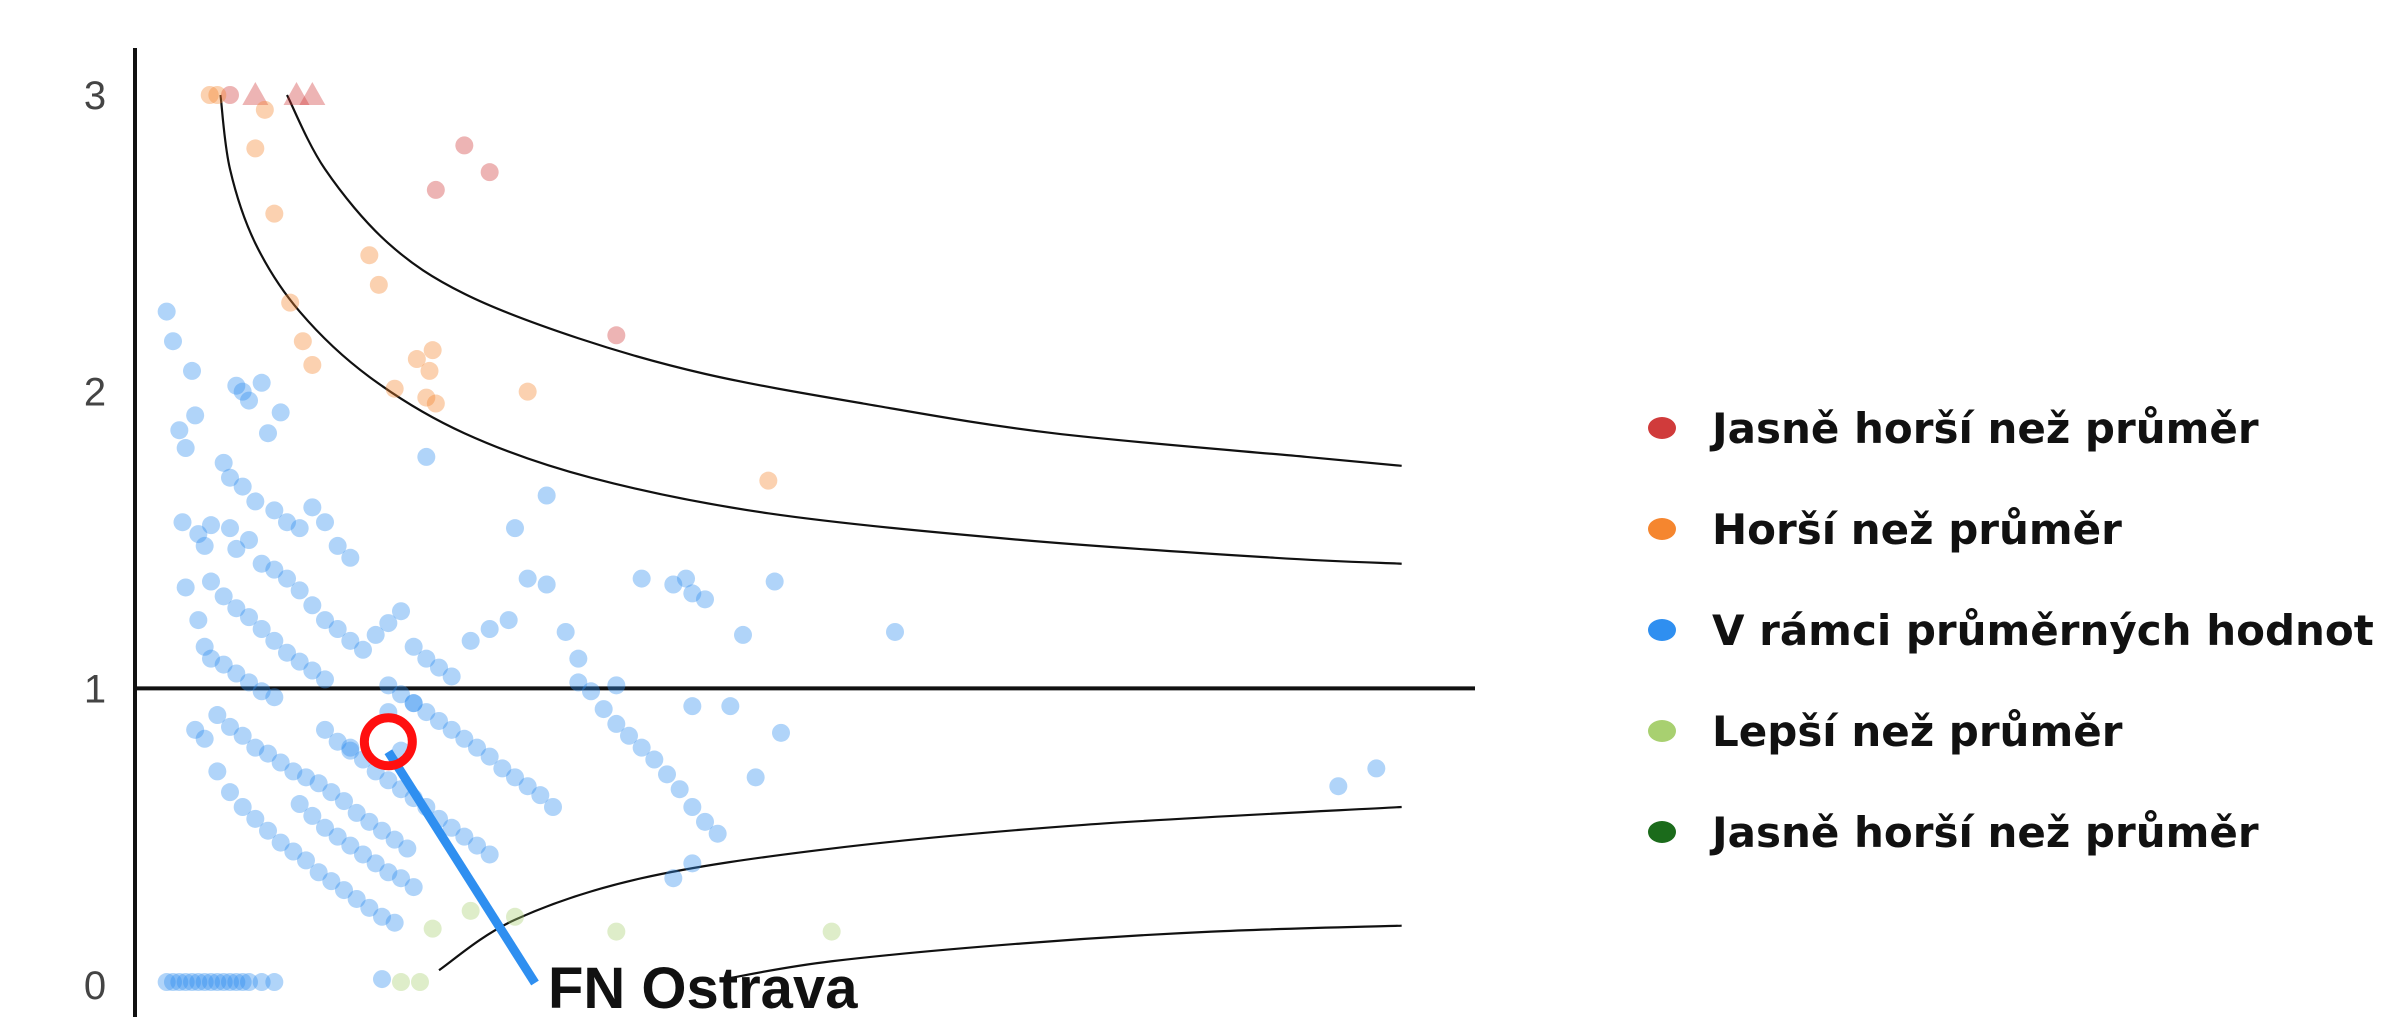  Describe the element at coordinates (703, 986) in the screenshot. I see `callout-label: FN Ostrava` at that location.